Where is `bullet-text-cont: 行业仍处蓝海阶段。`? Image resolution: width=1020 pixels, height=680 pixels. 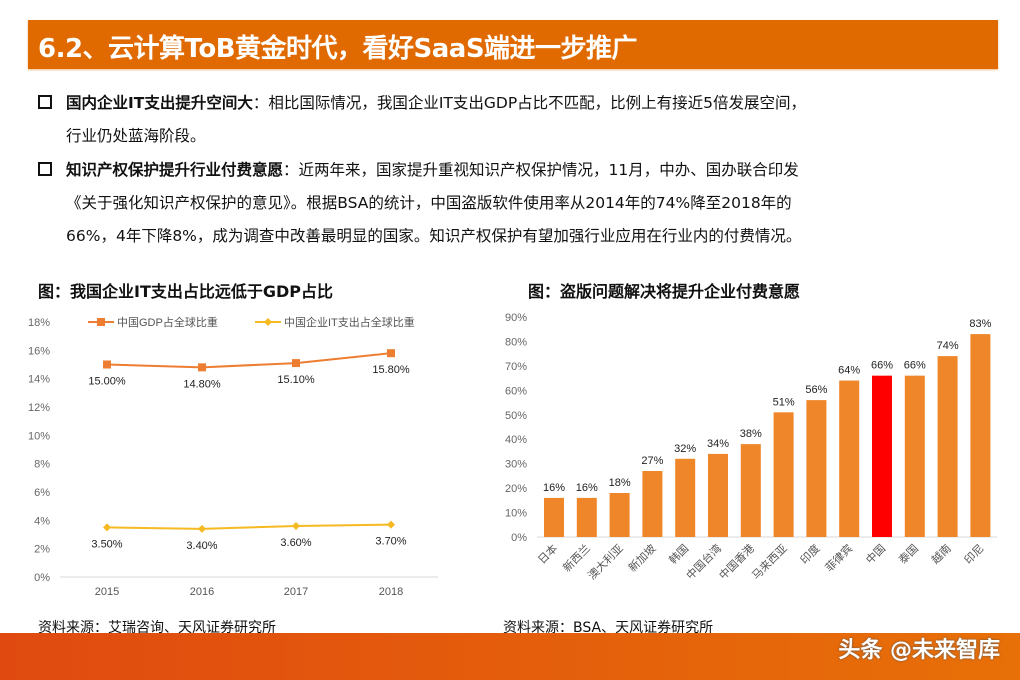
bullet-text-cont: 行业仍处蓝海阶段。 is located at coordinates (136, 136).